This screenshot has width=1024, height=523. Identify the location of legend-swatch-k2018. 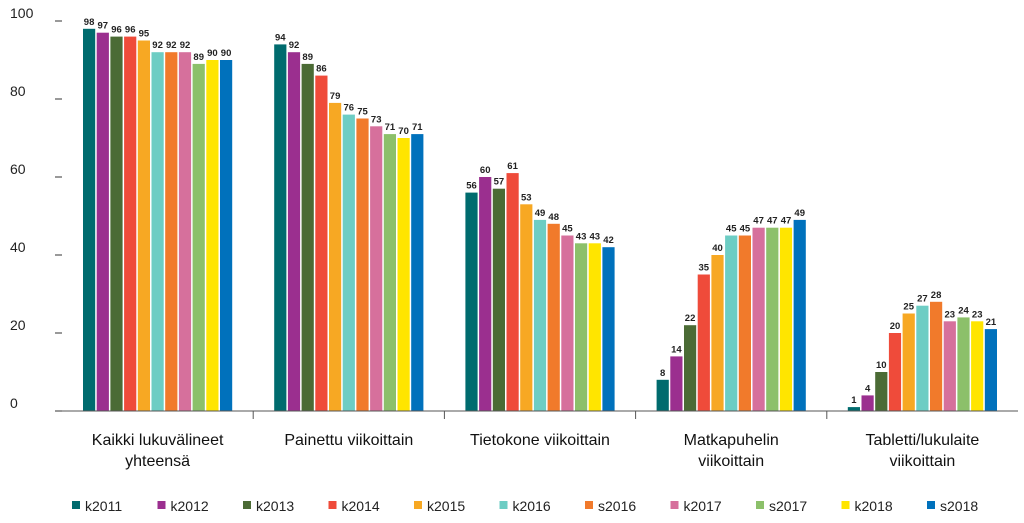
(845, 505).